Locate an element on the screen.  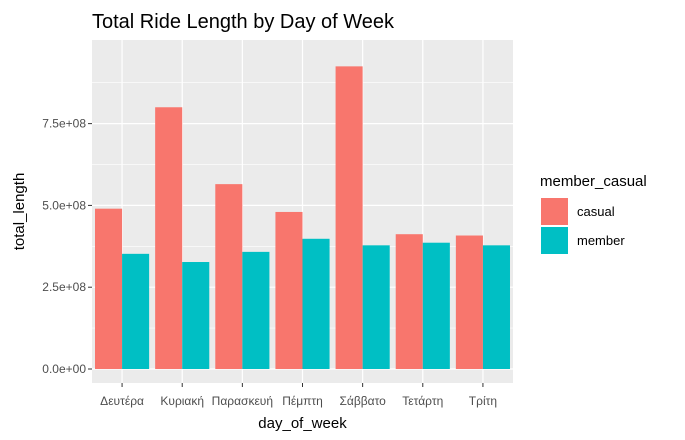
x-axis-label: day_of_week is located at coordinates (302, 423).